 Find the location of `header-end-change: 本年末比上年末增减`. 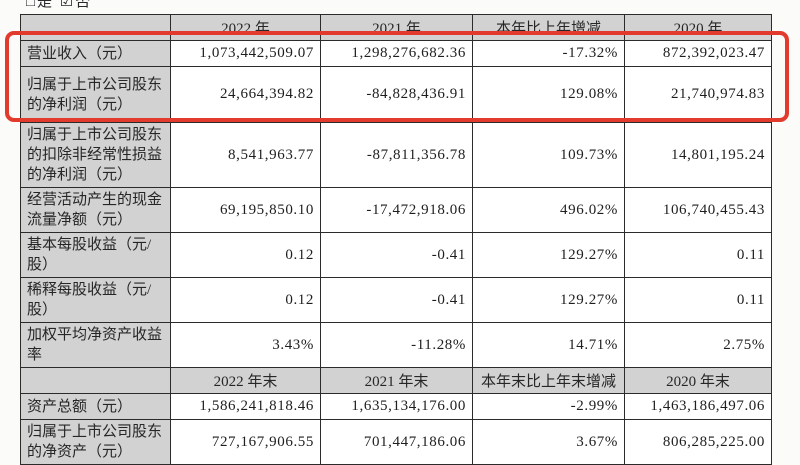

header-end-change: 本年末比上年末增减 is located at coordinates (548, 380).